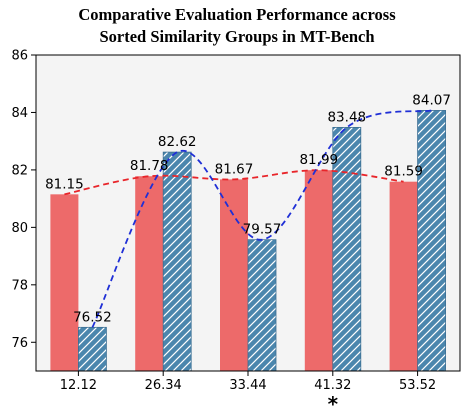 The image size is (474, 412). What do you see at coordinates (318, 160) in the screenshot?
I see `data-label-series-1-cat-4: 81.99` at bounding box center [318, 160].